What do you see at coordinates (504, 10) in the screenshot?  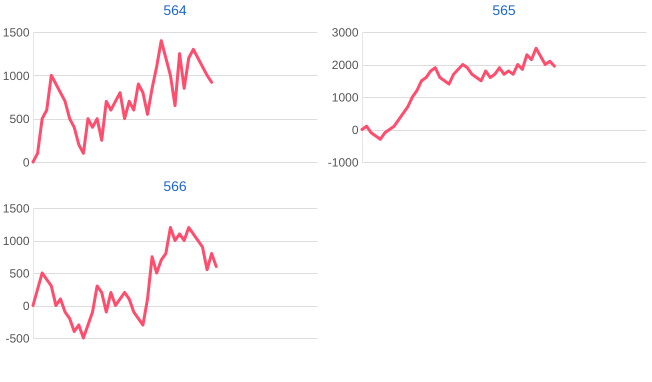 I see `chart-title: 565` at bounding box center [504, 10].